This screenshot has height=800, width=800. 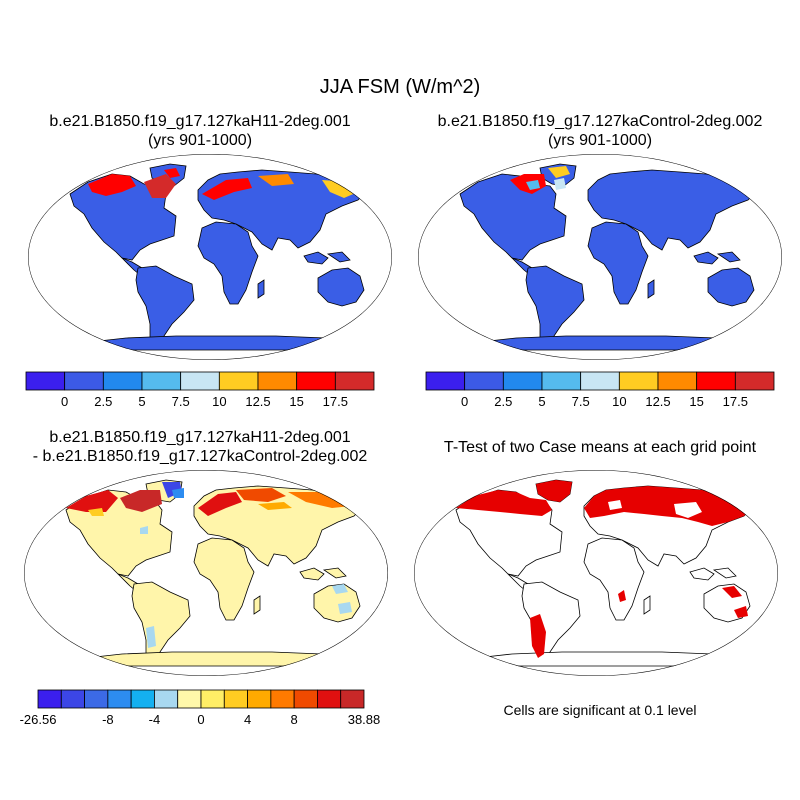 I want to click on colorbar-case1-tick-label: 0, so click(x=64, y=401).